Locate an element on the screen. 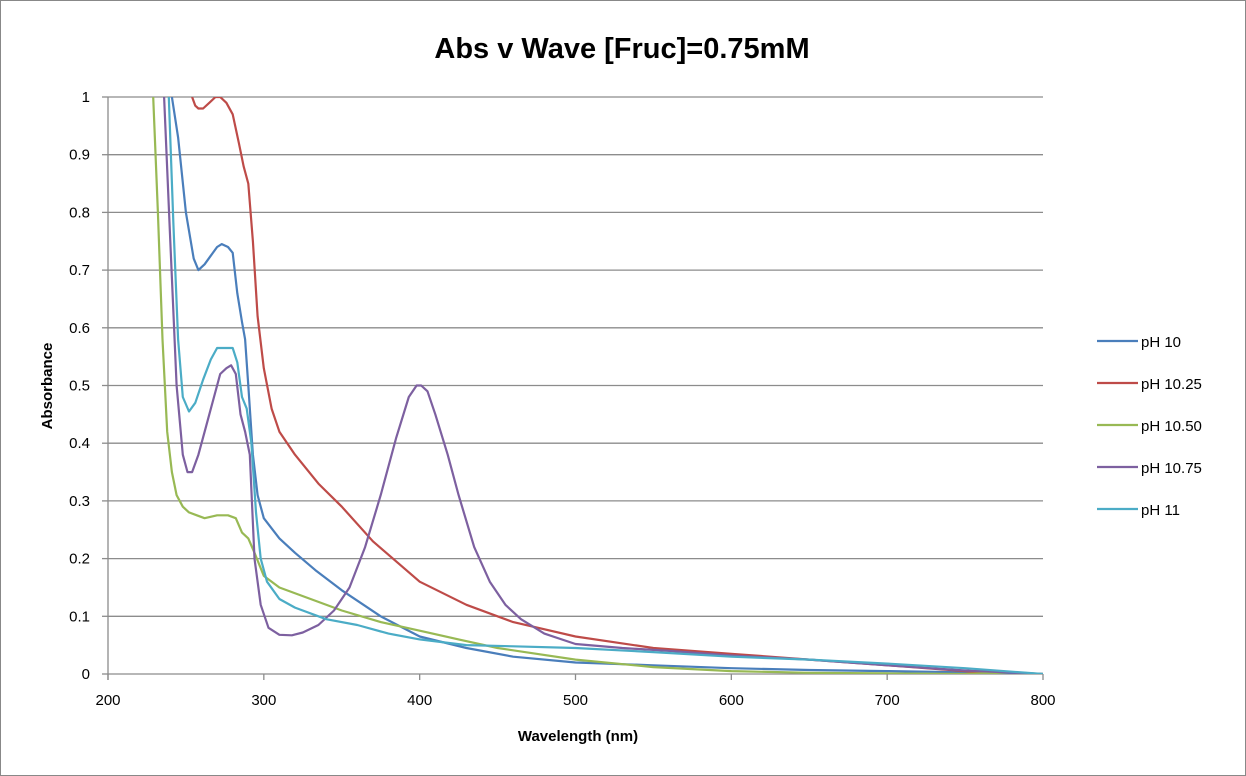  x-tick-label: 600 is located at coordinates (731, 700).